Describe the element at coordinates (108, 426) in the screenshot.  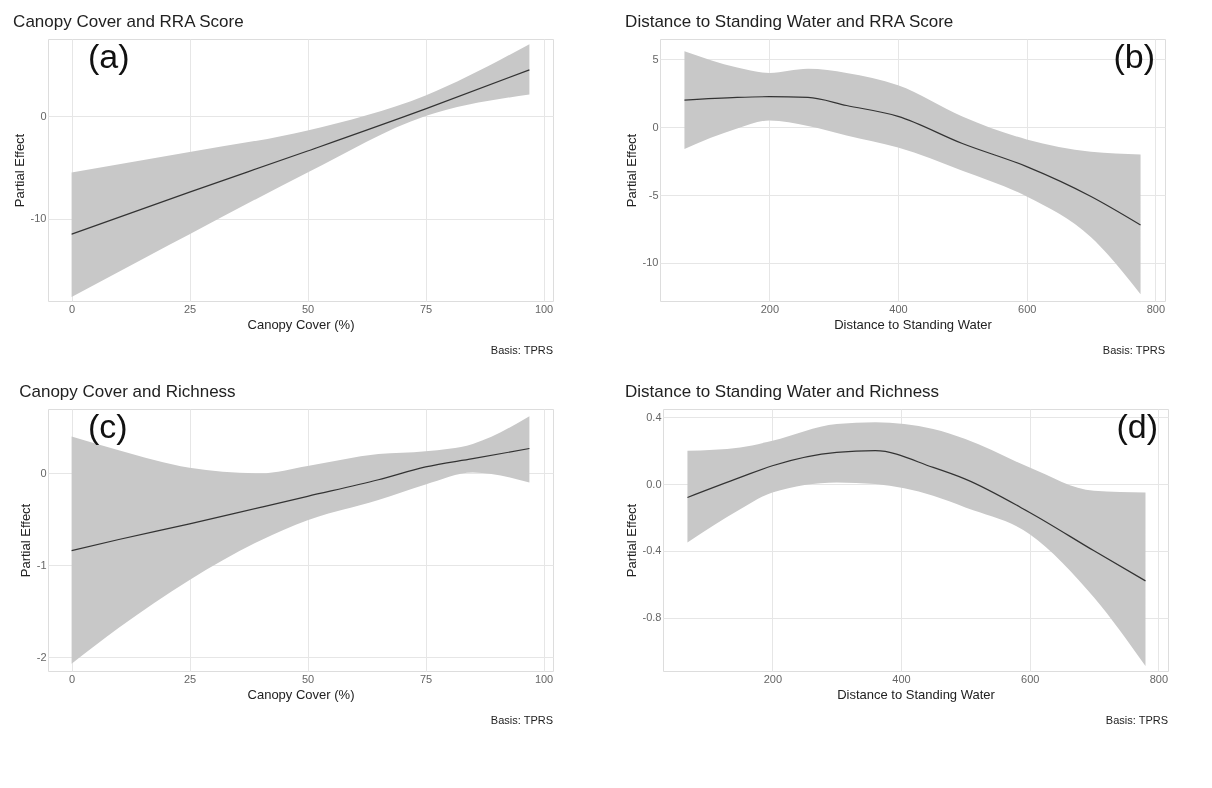
I see `annotation: (c)` at that location.